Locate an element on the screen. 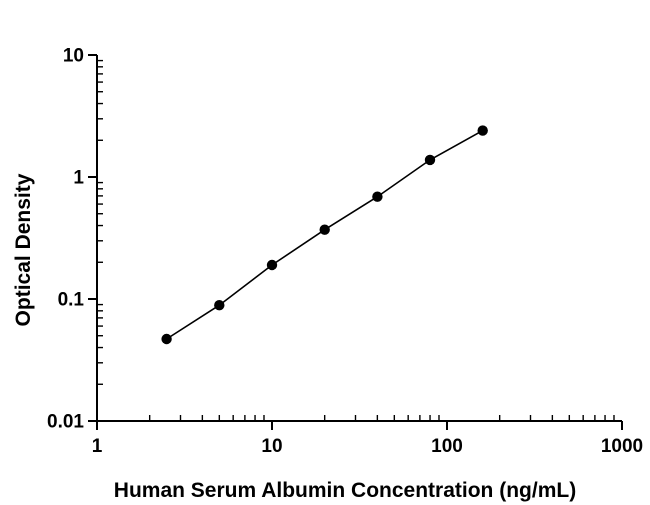 The image size is (650, 505). x-tick-label: 100 is located at coordinates (447, 446).